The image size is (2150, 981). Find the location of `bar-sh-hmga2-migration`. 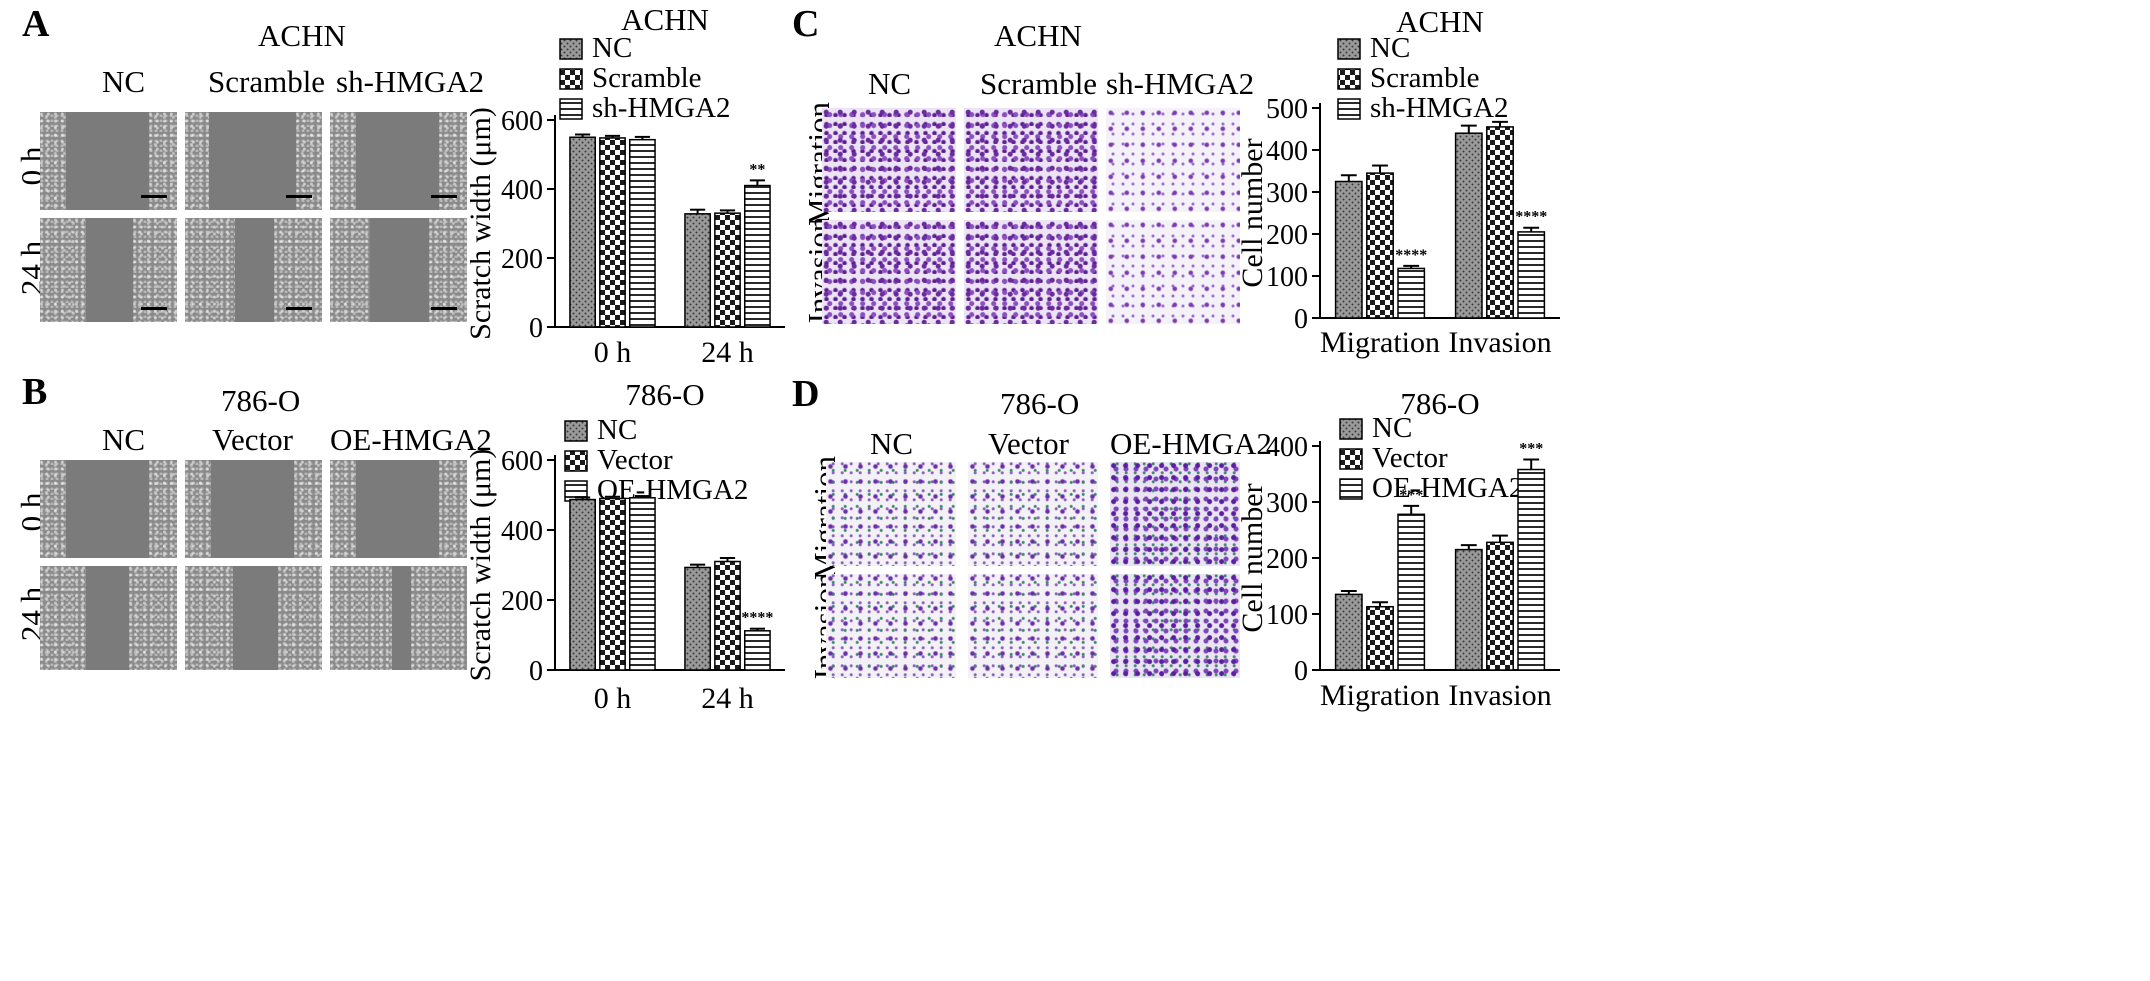

bar-sh-hmga2-migration is located at coordinates (1411, 293).